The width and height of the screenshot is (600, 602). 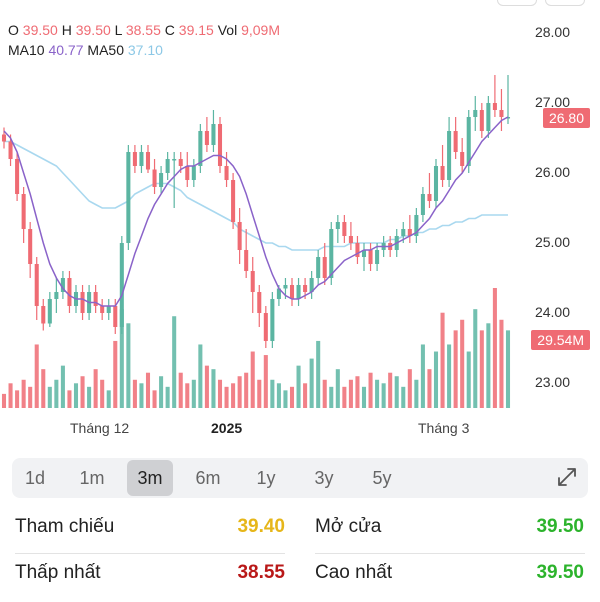 I want to click on price-tag: 26.80, so click(x=566, y=118).